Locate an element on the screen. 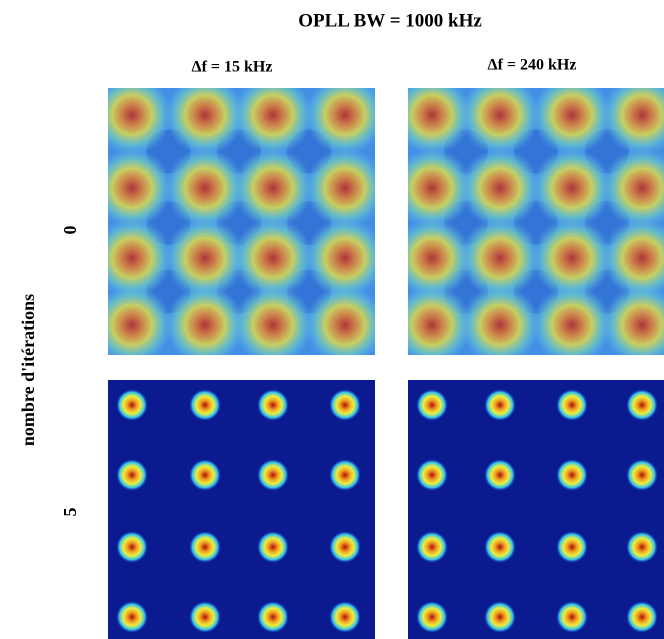 This screenshot has width=664, height=639. row-label: 0 is located at coordinates (70, 230).